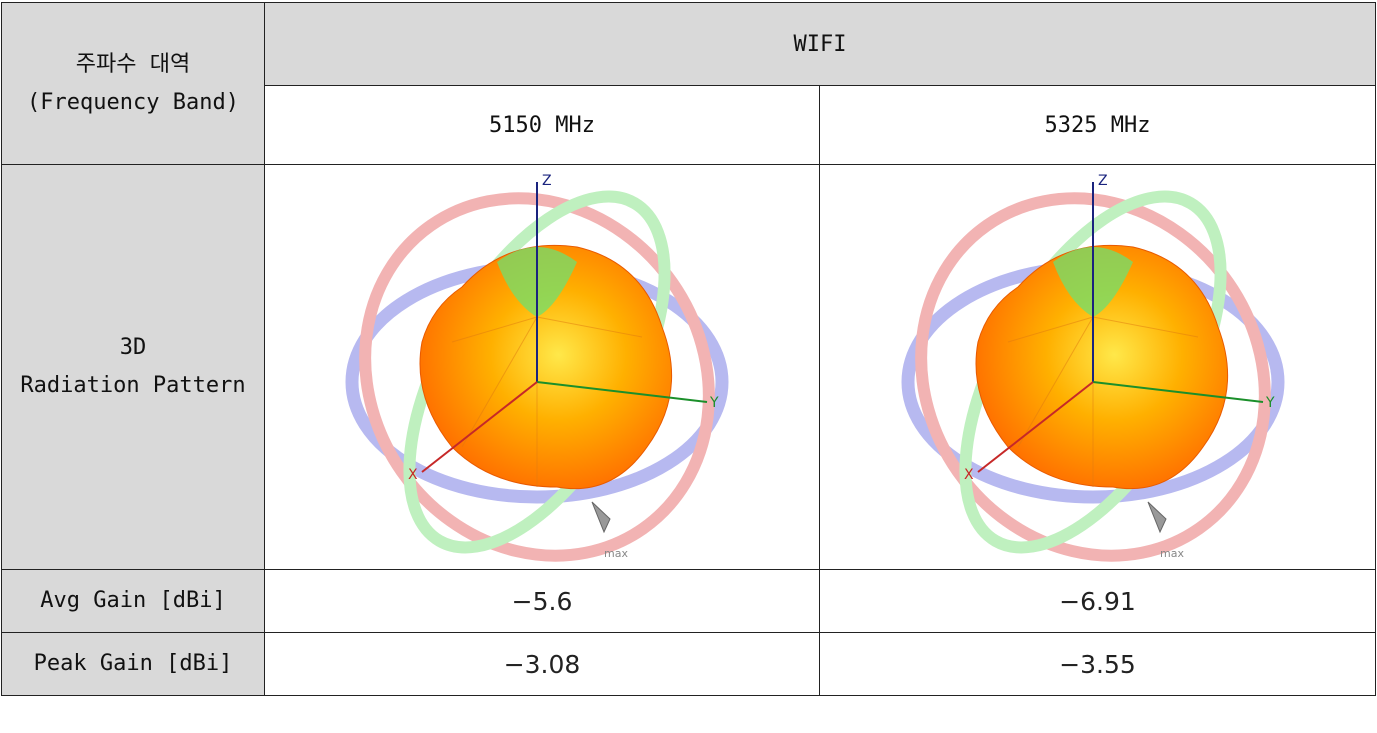  Describe the element at coordinates (133, 347) in the screenshot. I see `pattern-label-3d: 3D` at that location.